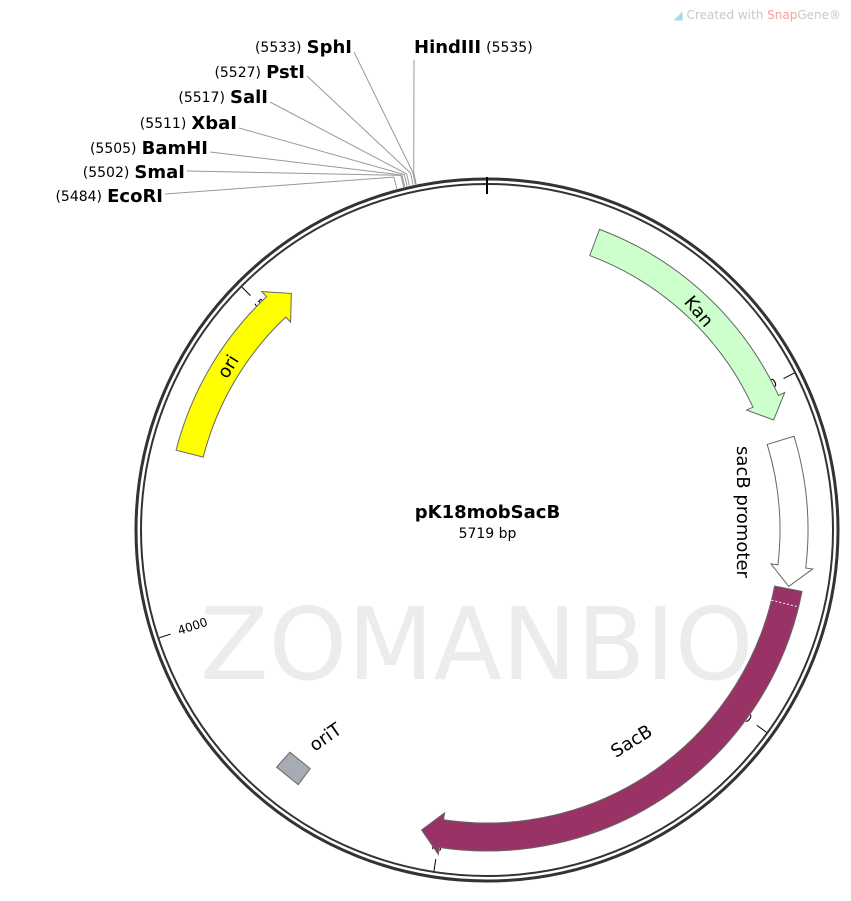 The height and width of the screenshot is (901, 851). I want to click on enzyme-position: (5502), so click(106, 173).